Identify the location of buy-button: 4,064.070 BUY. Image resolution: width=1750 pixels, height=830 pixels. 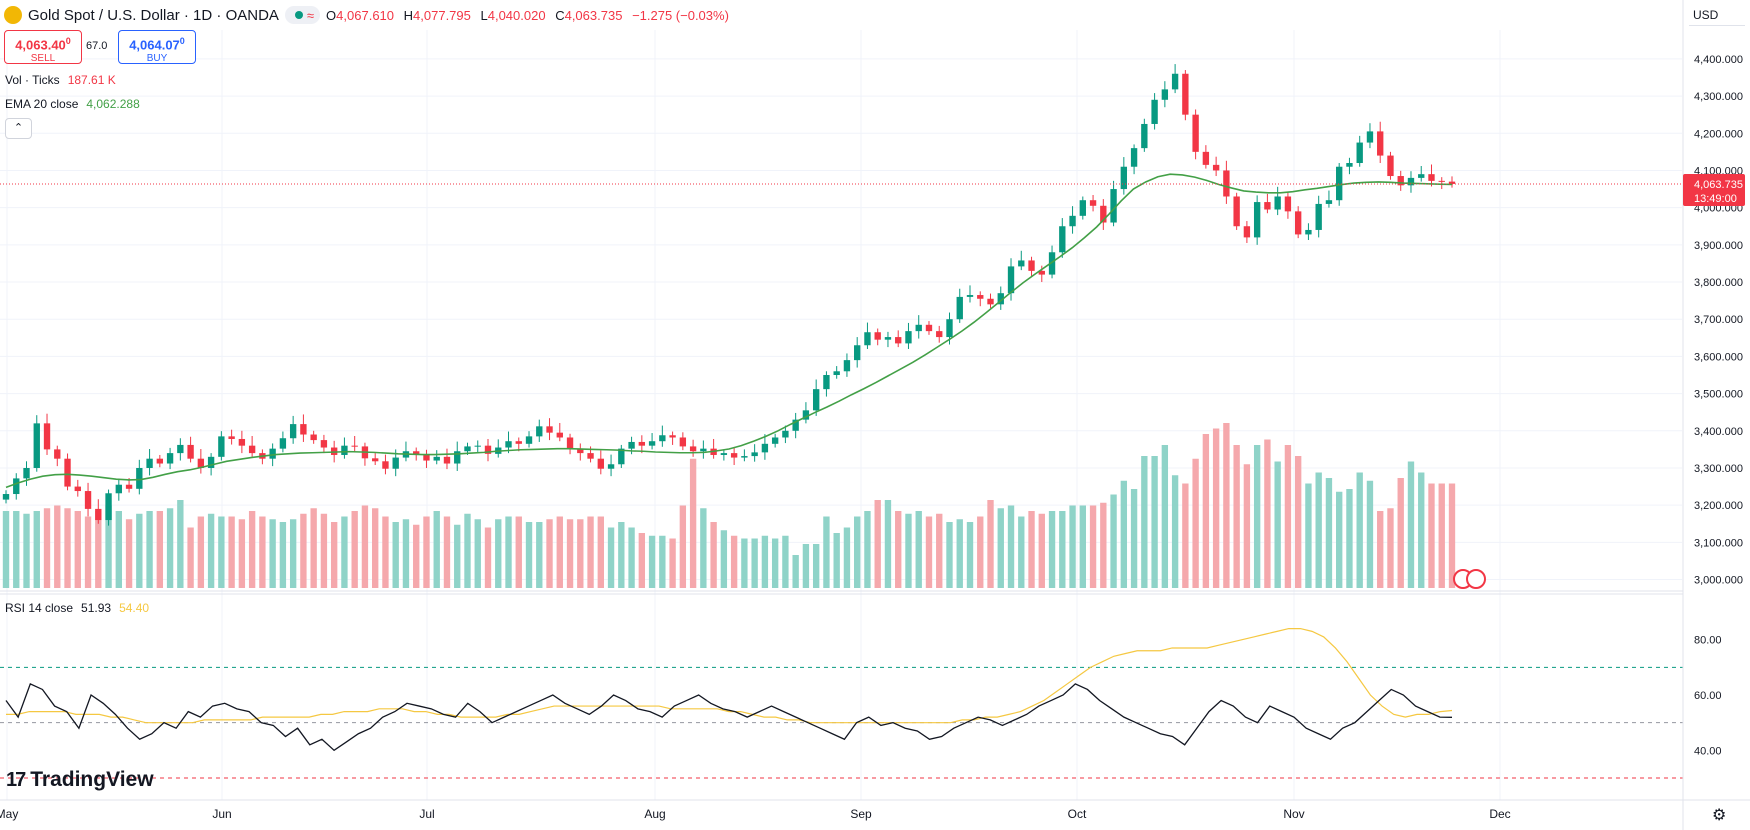
(157, 47).